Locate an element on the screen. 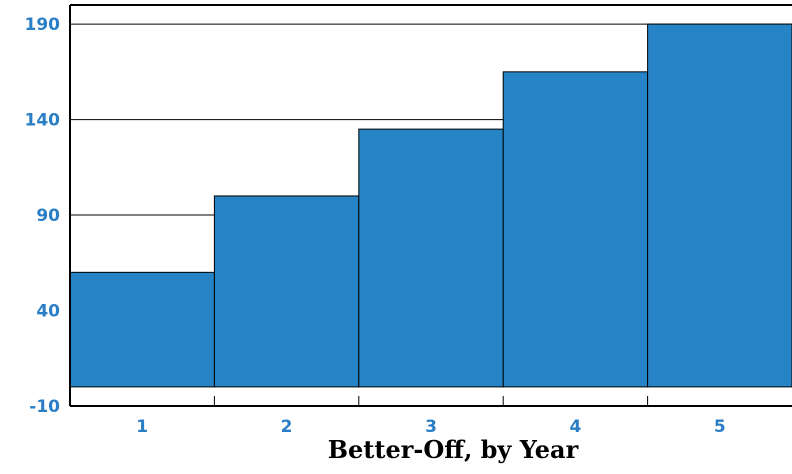 This screenshot has height=474, width=792. x-tick-label: 1 is located at coordinates (142, 427).